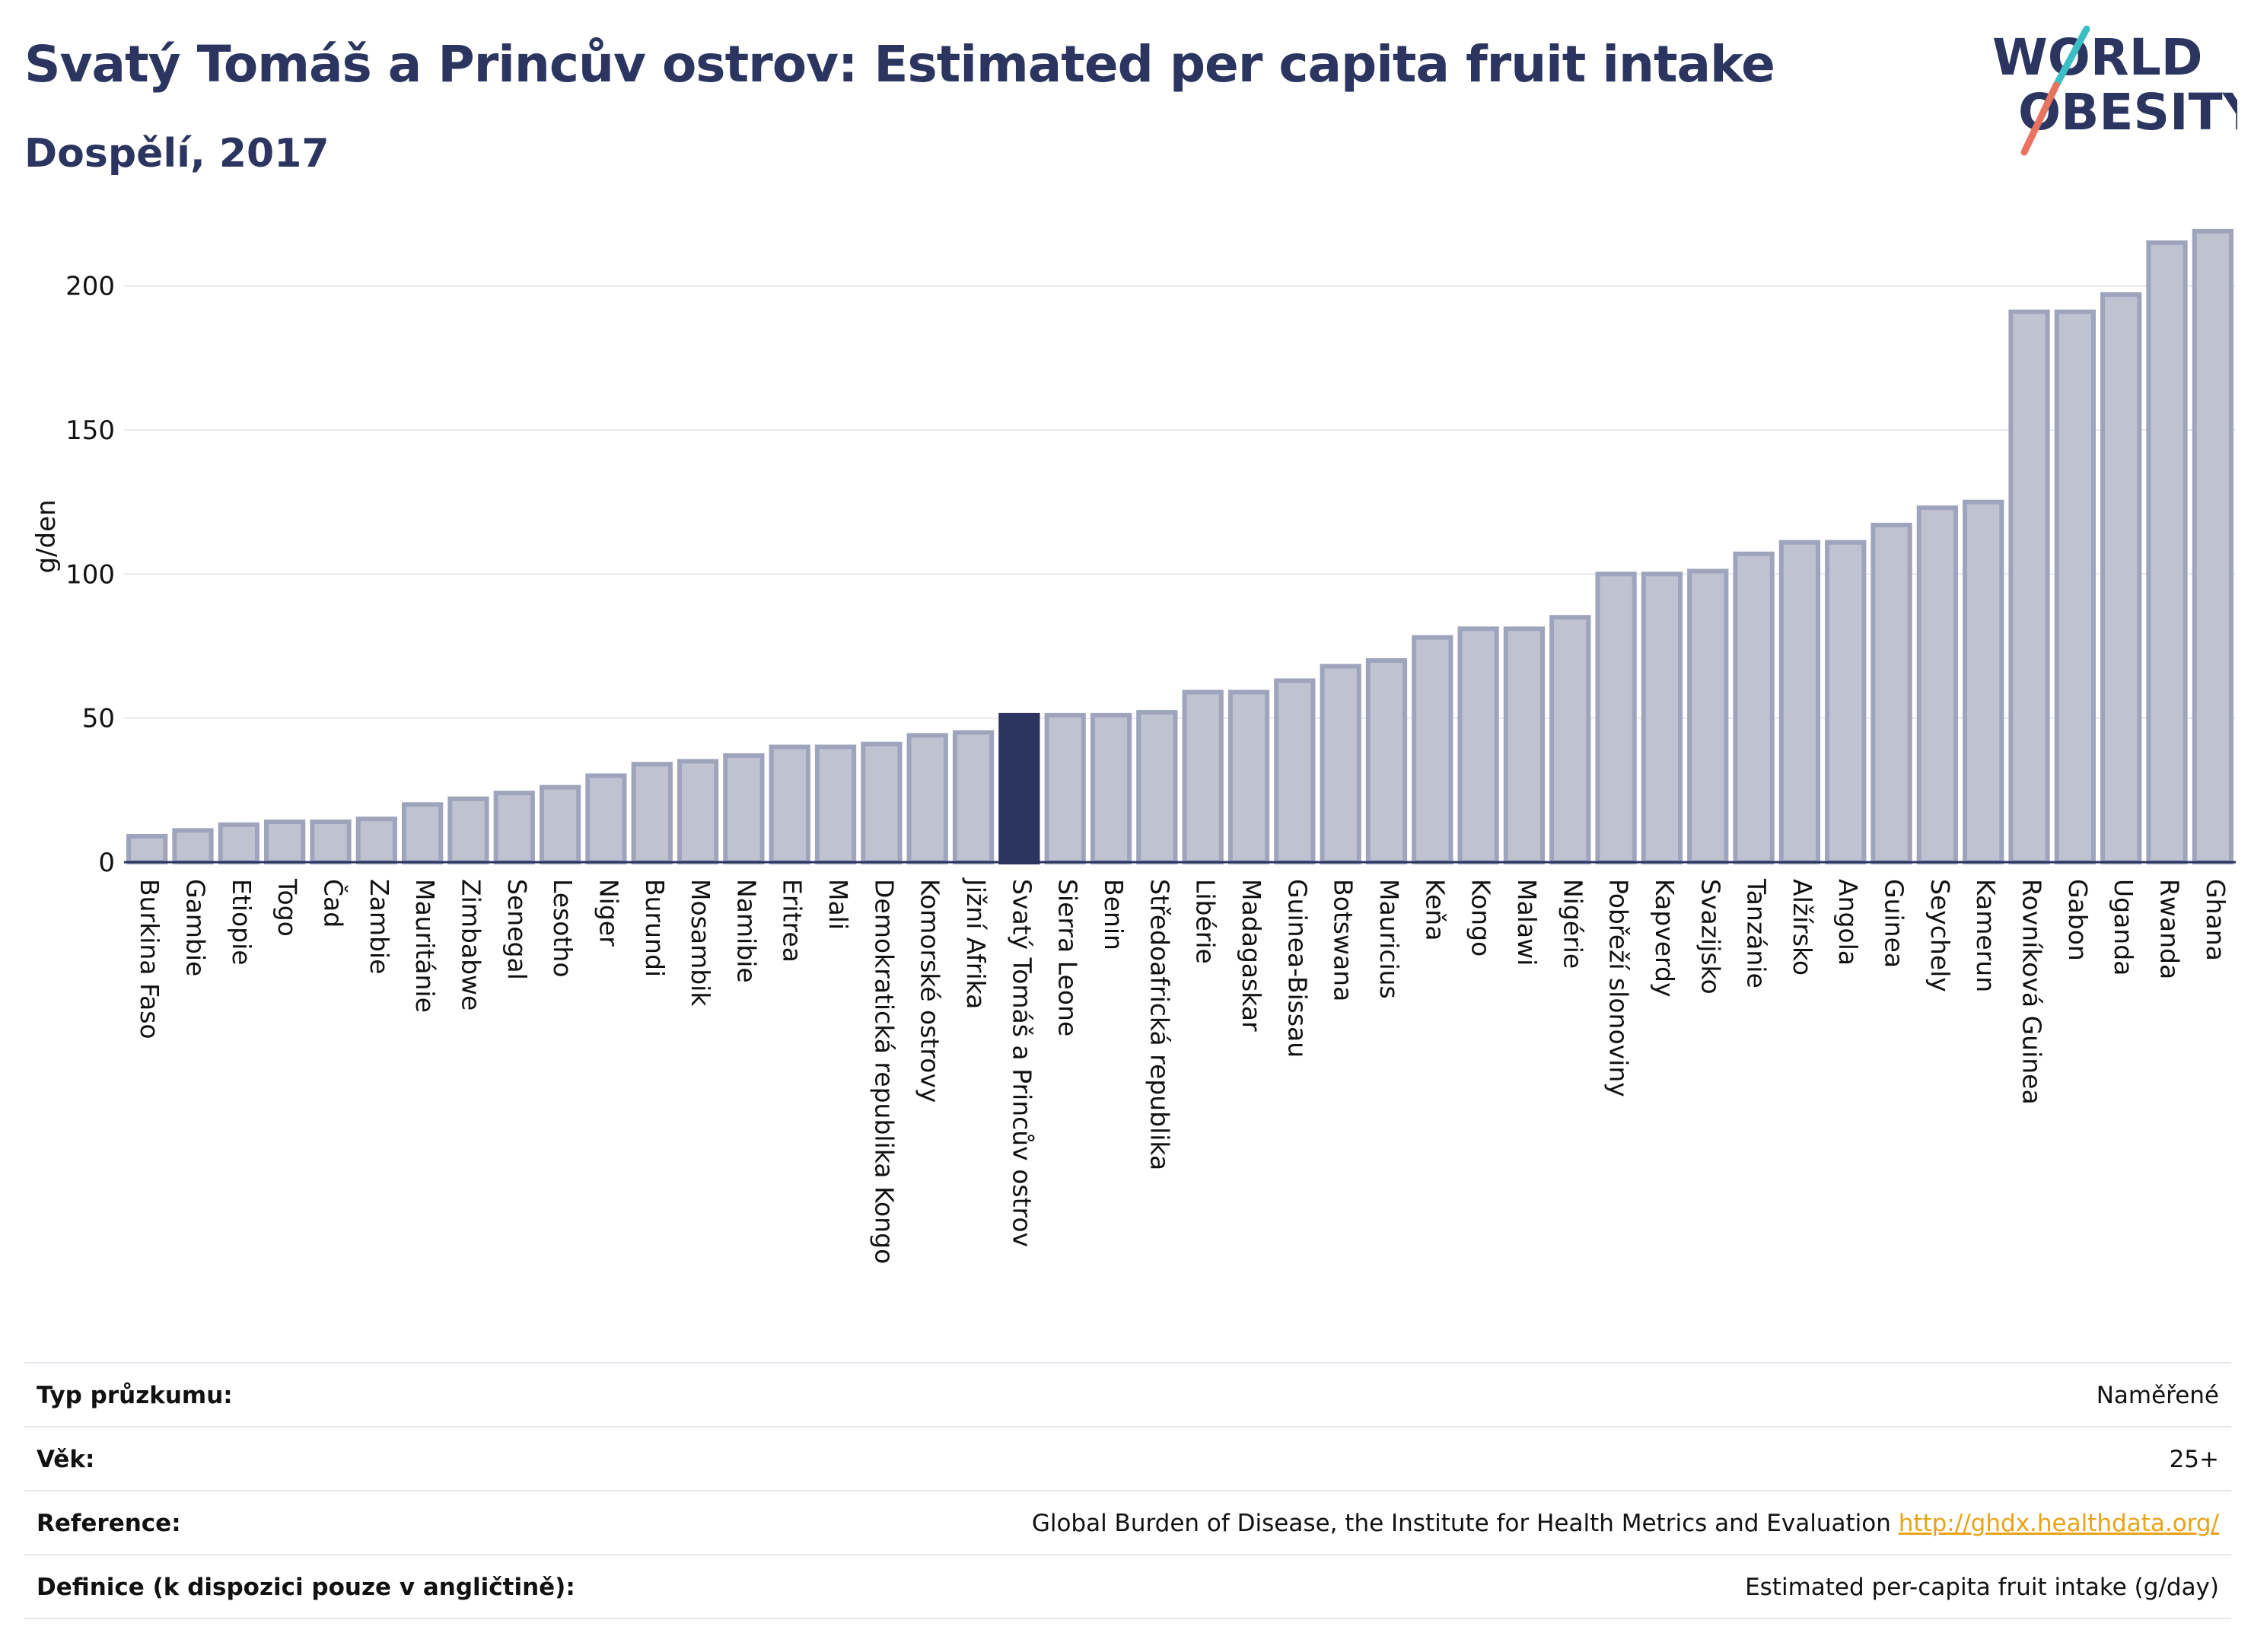  I want to click on world-obesity-logo: WORLD OBESITY, so click(2114, 90).